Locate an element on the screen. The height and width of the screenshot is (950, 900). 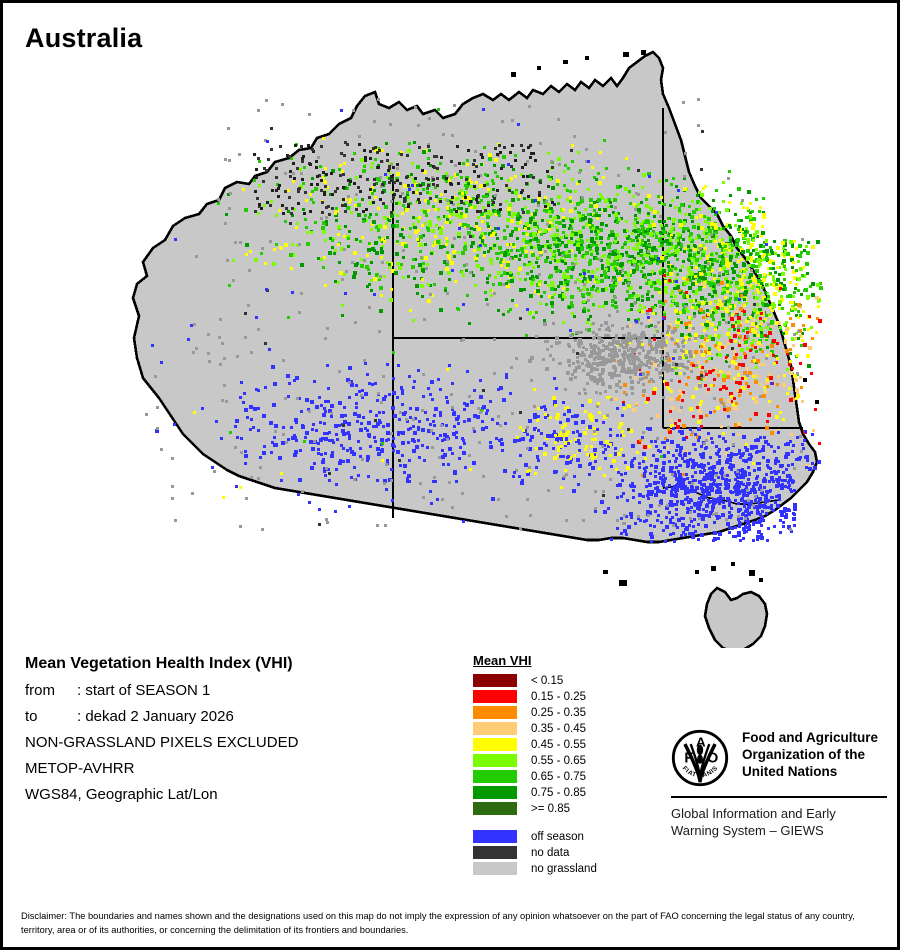
legend-class-row: 0.25 - 0.35 is located at coordinates (535, 712).